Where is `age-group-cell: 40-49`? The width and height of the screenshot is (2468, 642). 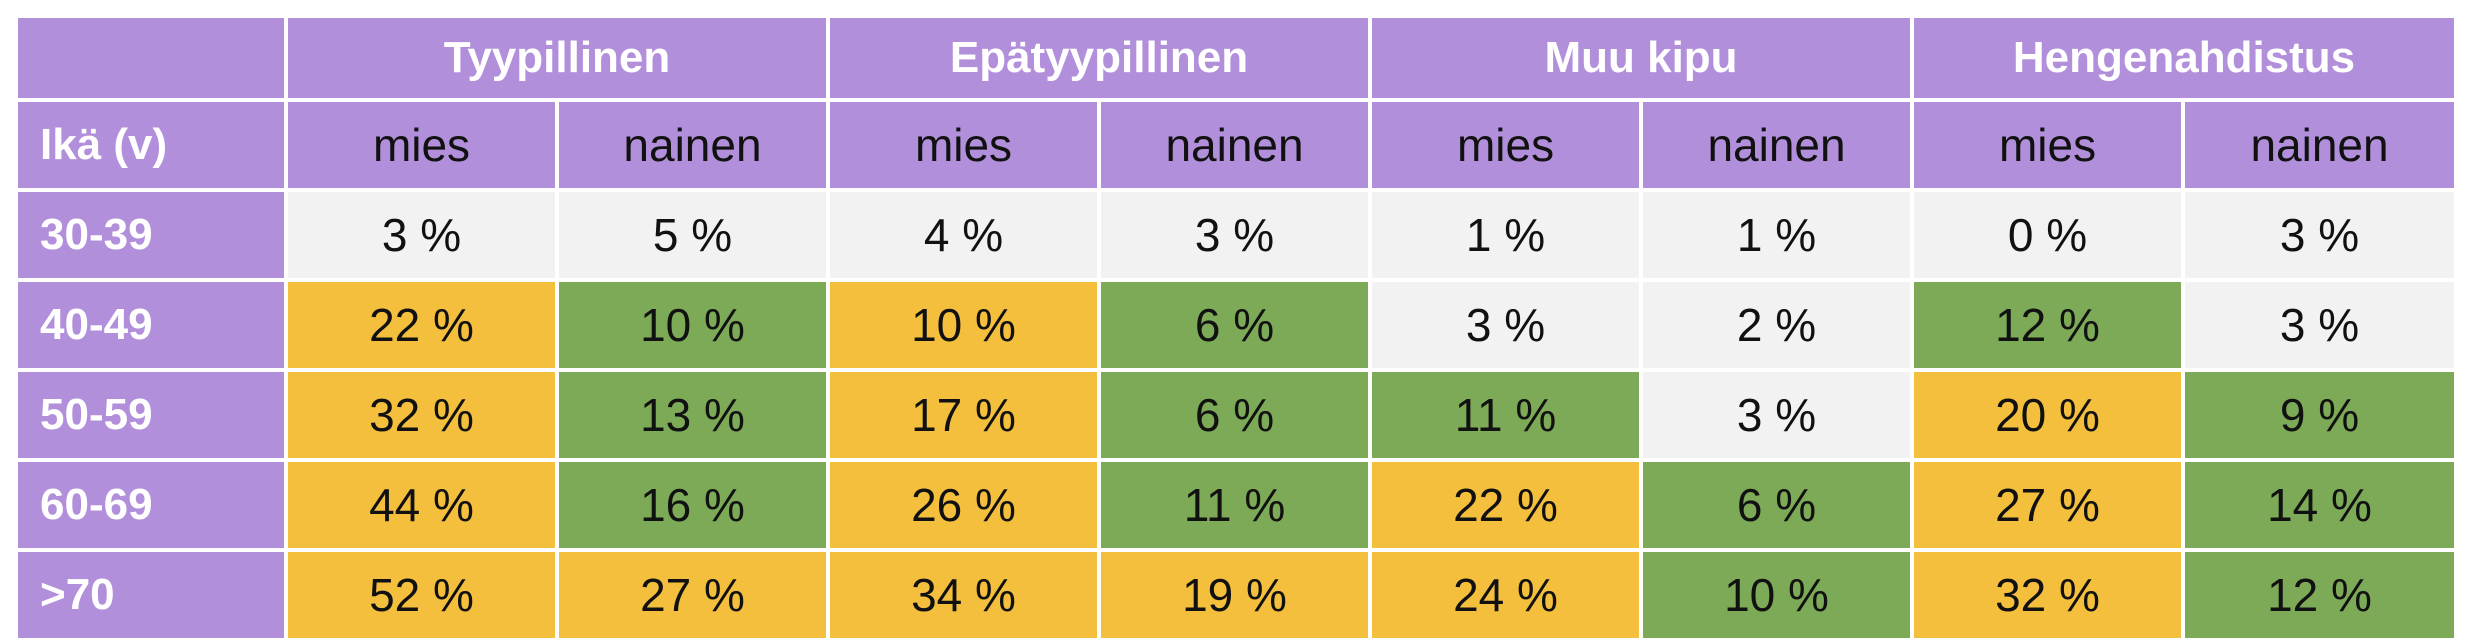 age-group-cell: 40-49 is located at coordinates (151, 325).